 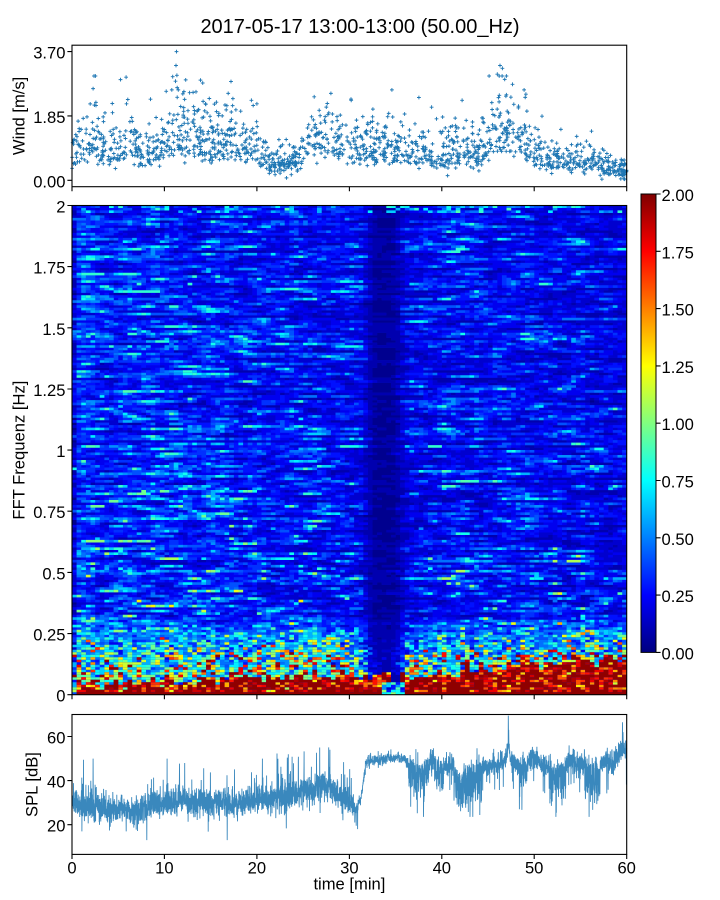 I want to click on svg-text: 2.00, so click(x=678, y=195).